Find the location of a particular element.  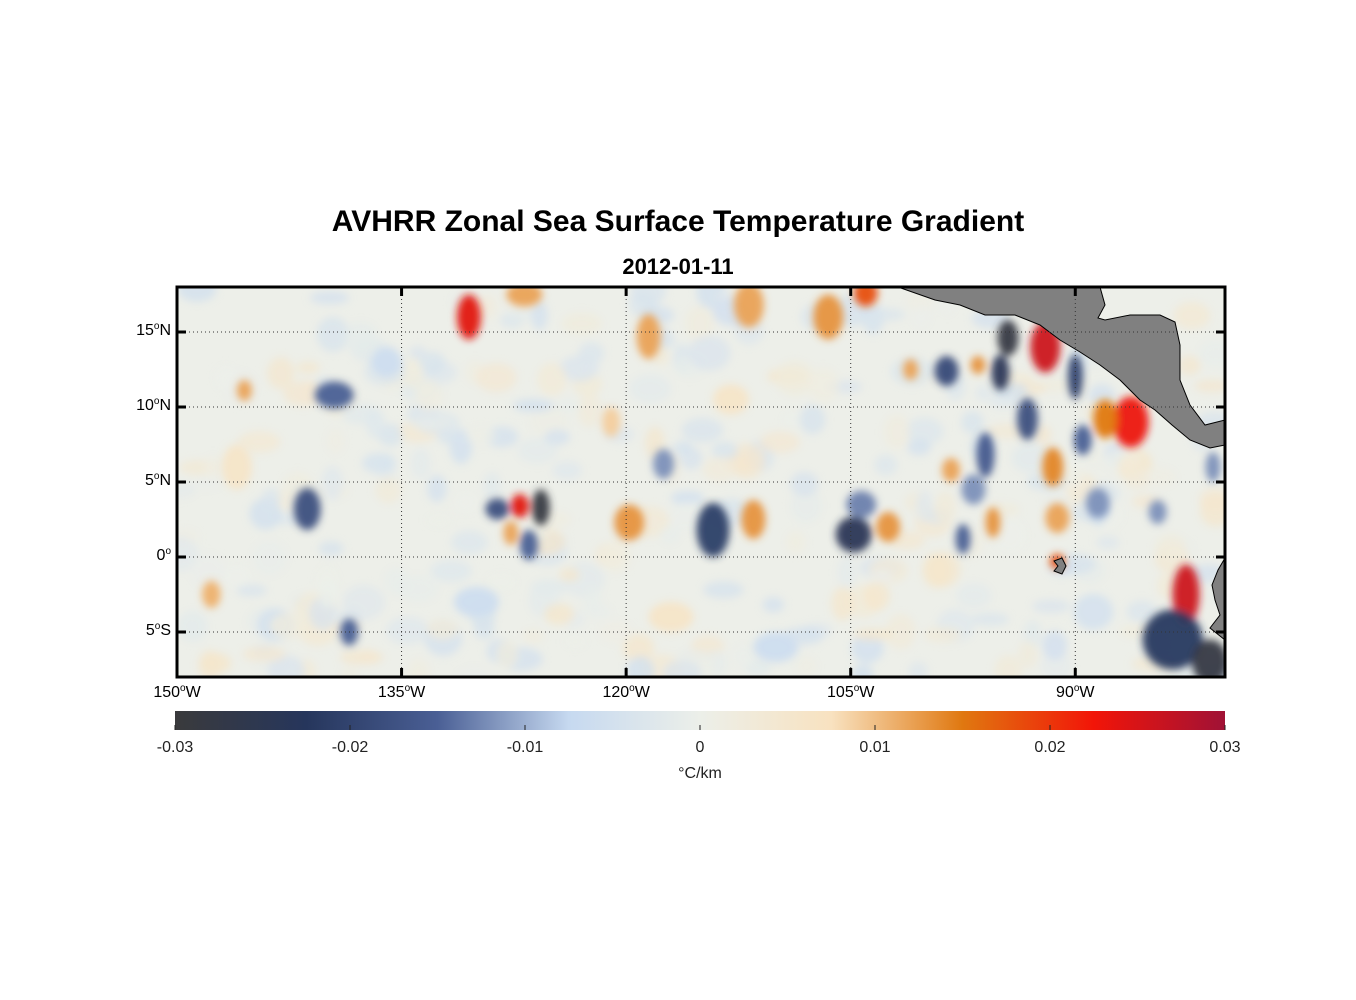

land-galapagos is located at coordinates (1060, 566).